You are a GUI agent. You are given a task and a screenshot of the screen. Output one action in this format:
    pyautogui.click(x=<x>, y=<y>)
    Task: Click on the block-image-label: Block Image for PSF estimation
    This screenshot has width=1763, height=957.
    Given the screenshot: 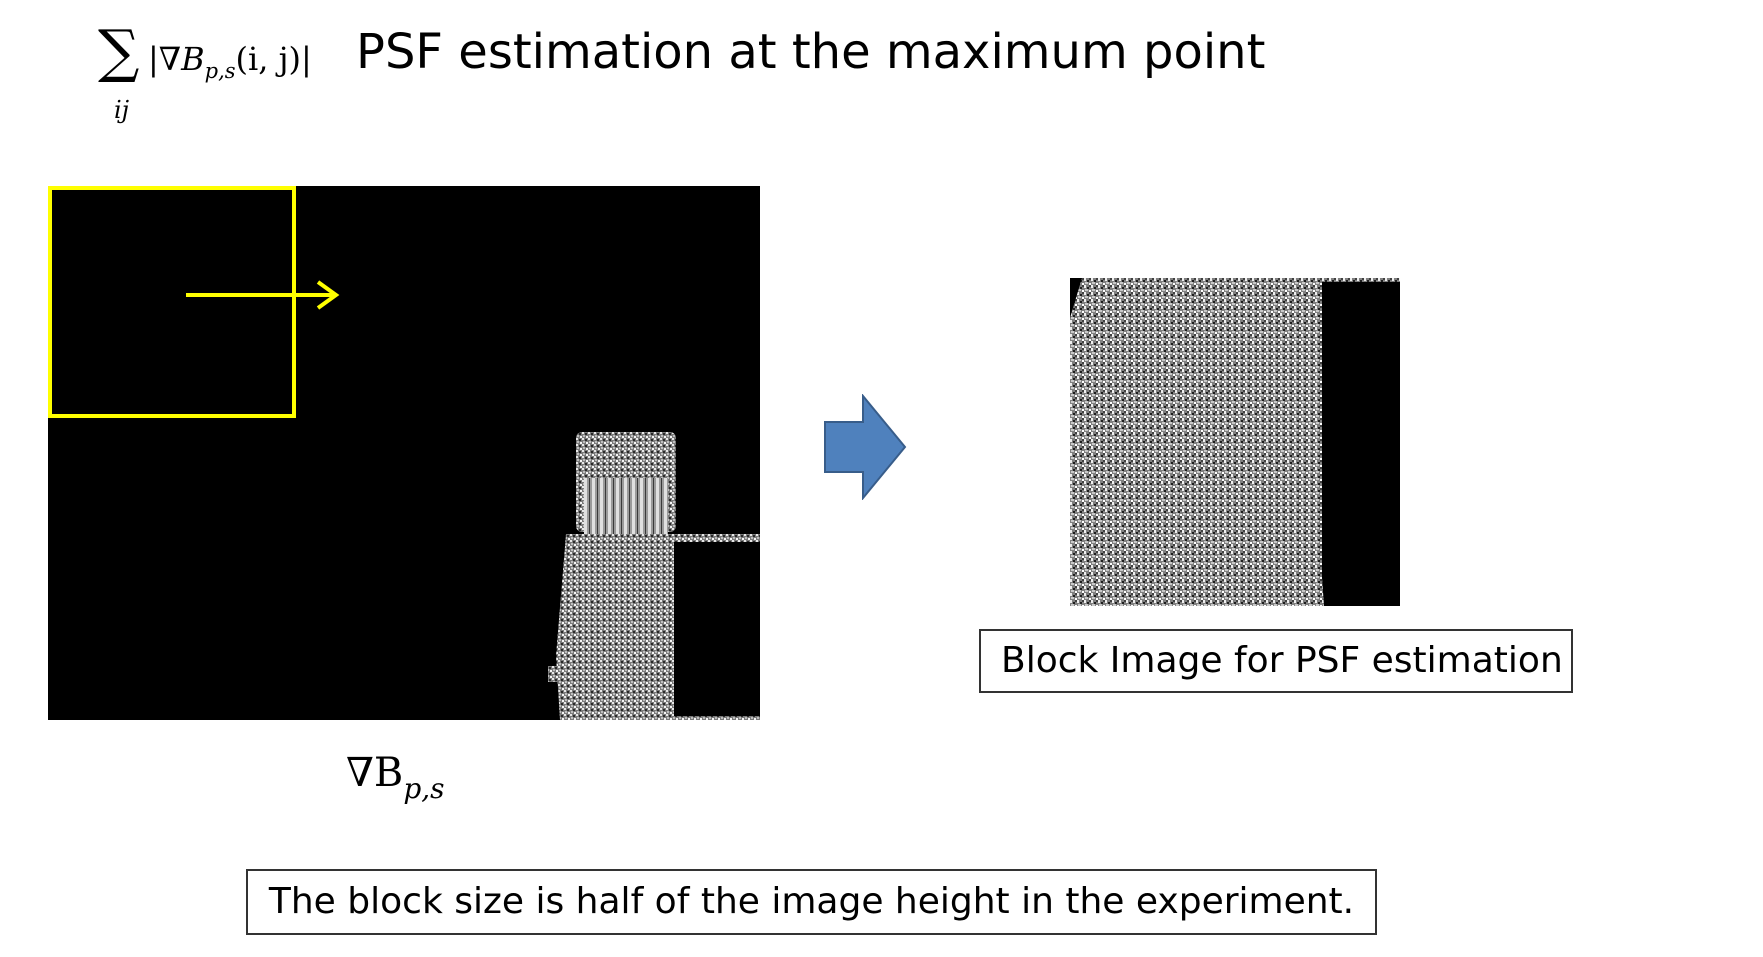 What is the action you would take?
    pyautogui.click(x=1276, y=661)
    